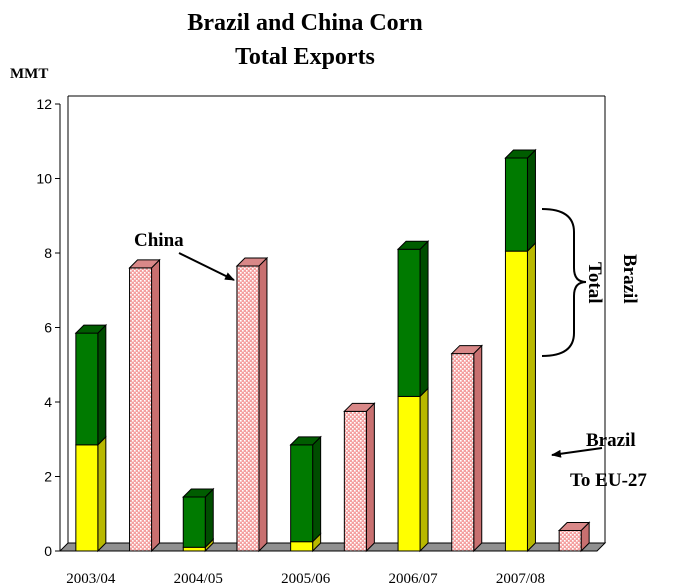 The image size is (678, 588). I want to click on china-bar-top-2004/05, so click(252, 262).